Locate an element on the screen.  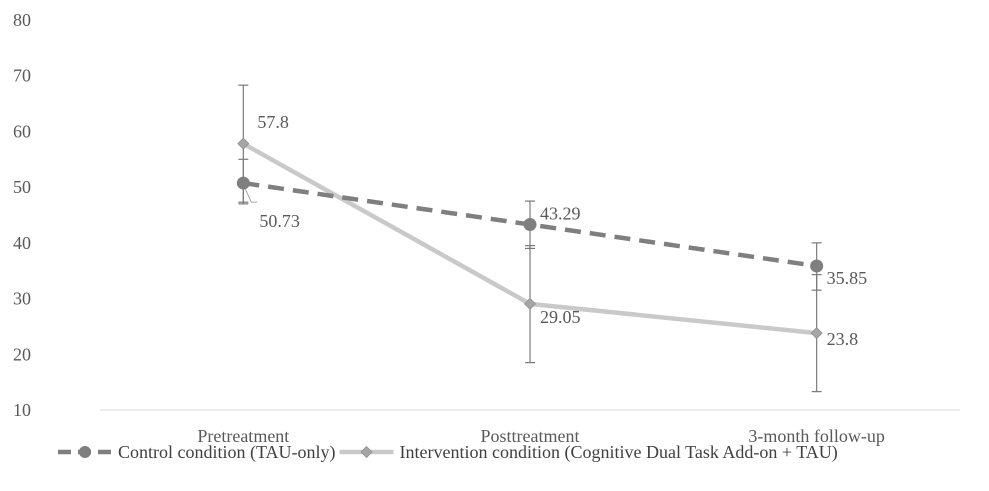
legend-label: Control condition (TAU-only) is located at coordinates (227, 452).